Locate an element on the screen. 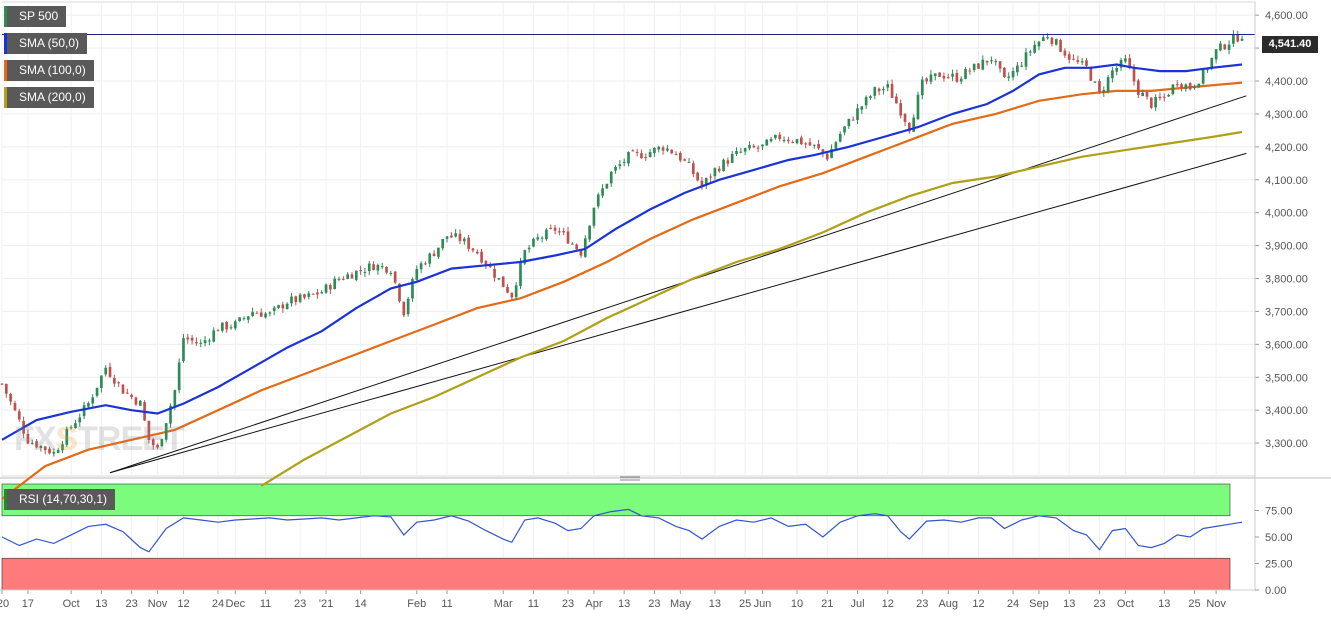 This screenshot has width=1331, height=620. x-tick-label: 17 is located at coordinates (28, 604).